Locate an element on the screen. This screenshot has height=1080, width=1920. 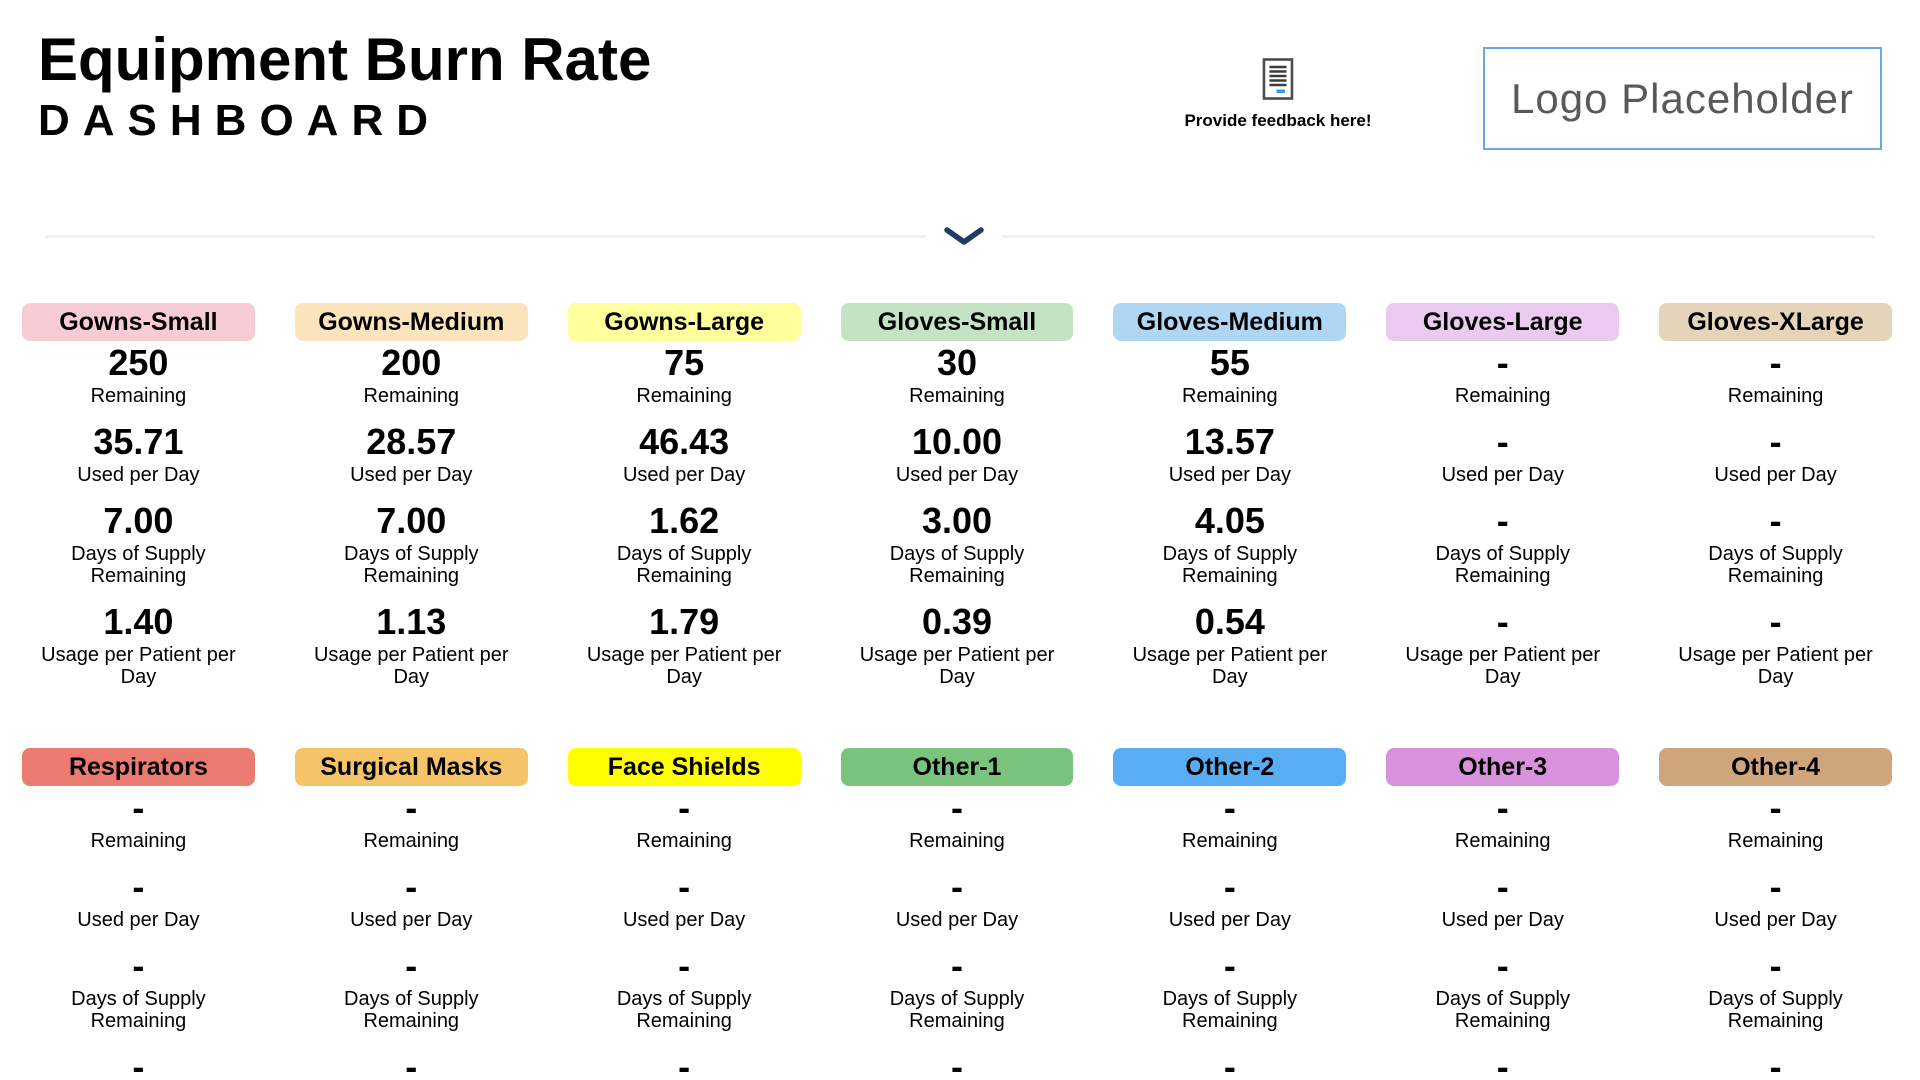
card-title: Other-2 is located at coordinates (1230, 767).